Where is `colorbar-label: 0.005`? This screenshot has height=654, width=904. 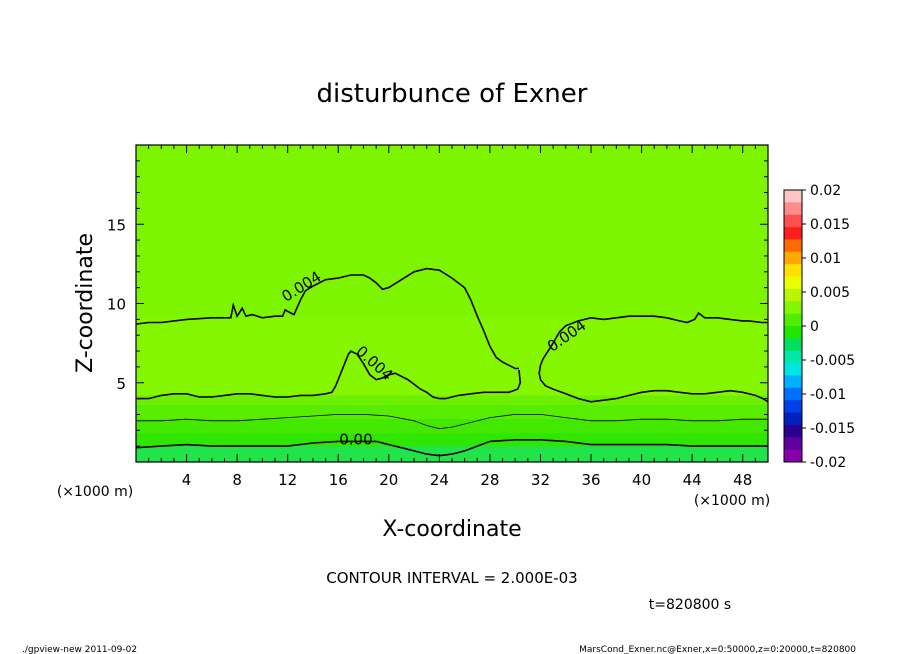 colorbar-label: 0.005 is located at coordinates (830, 293).